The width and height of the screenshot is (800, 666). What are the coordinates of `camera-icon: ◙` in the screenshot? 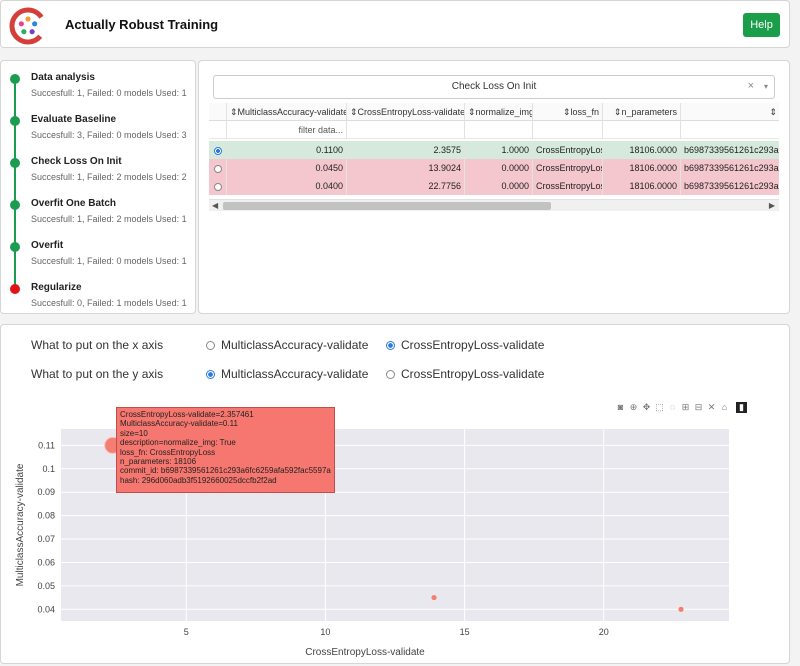 It's located at (620, 407).